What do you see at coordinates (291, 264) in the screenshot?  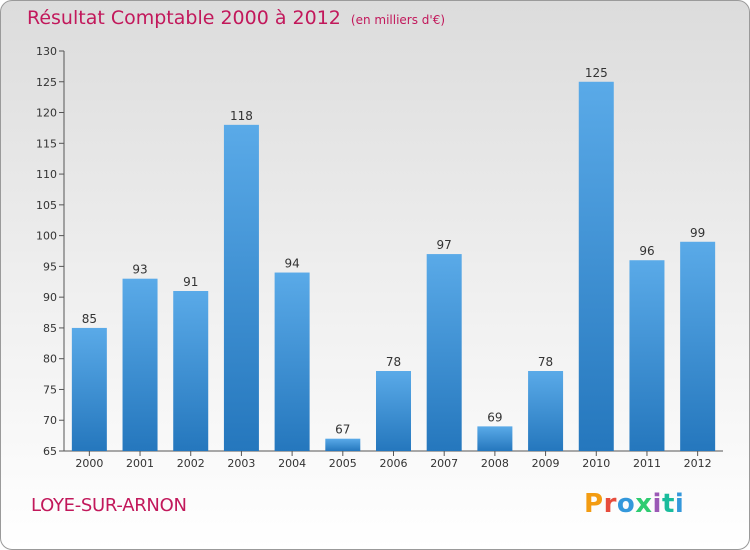 I see `bar-value-label: 94` at bounding box center [291, 264].